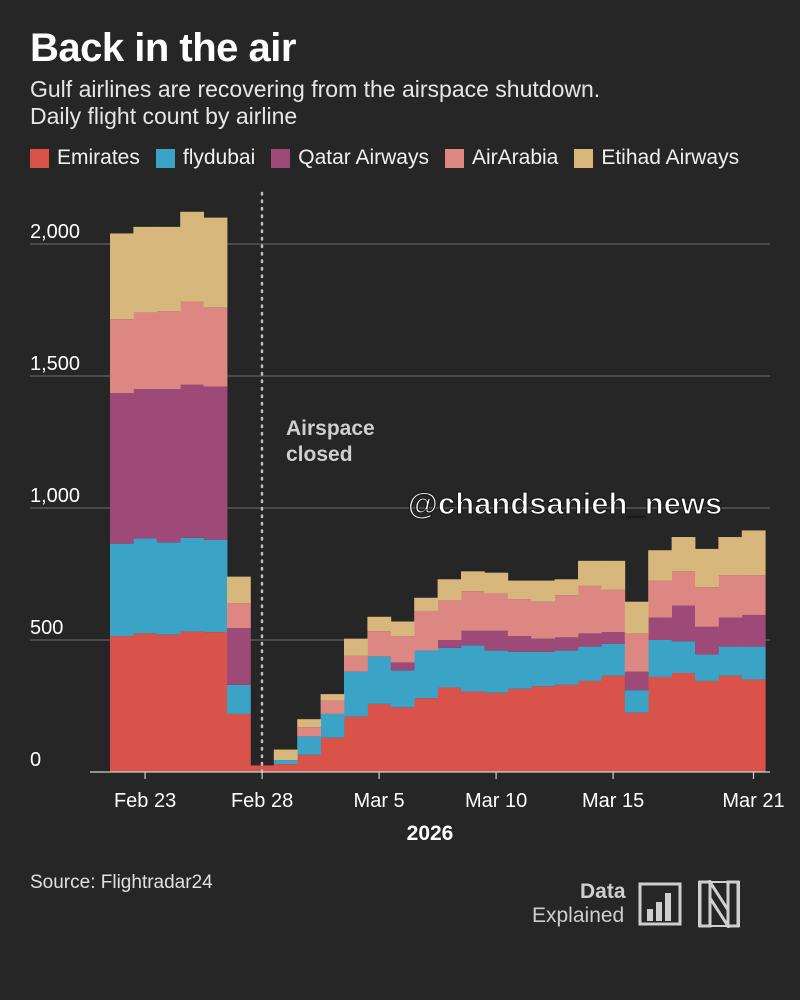  I want to click on series-emirates, so click(438, 701).